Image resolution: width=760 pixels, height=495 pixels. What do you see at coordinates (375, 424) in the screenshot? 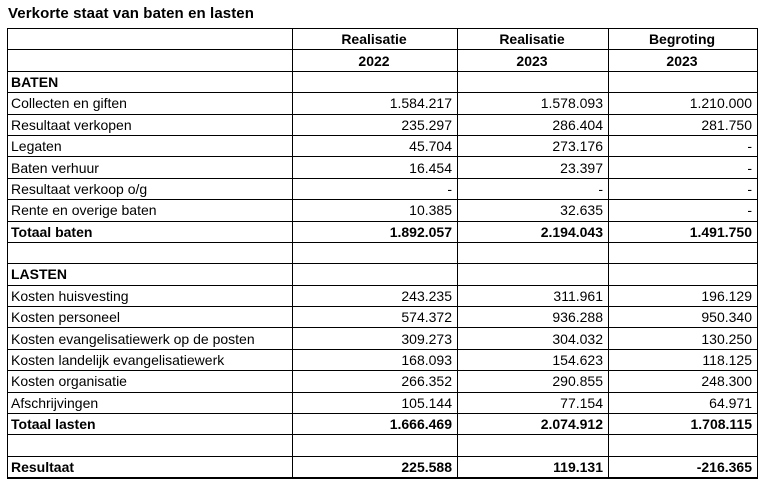
I see `row-value: 1.666.469` at bounding box center [375, 424].